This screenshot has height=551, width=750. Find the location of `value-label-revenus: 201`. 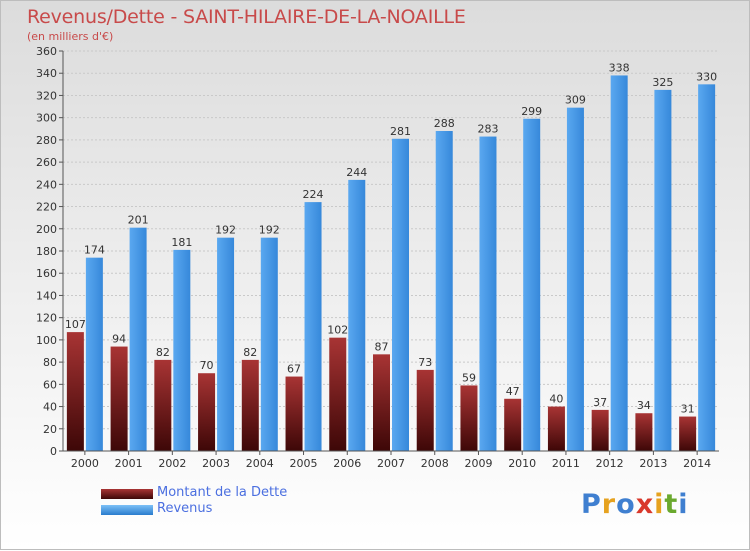

value-label-revenus: 201 is located at coordinates (138, 220).